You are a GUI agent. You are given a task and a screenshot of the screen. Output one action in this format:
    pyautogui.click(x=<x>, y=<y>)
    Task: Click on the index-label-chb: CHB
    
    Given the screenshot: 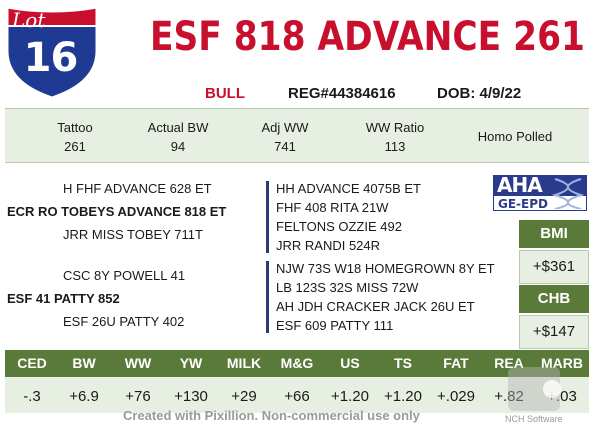 What is the action you would take?
    pyautogui.click(x=554, y=299)
    